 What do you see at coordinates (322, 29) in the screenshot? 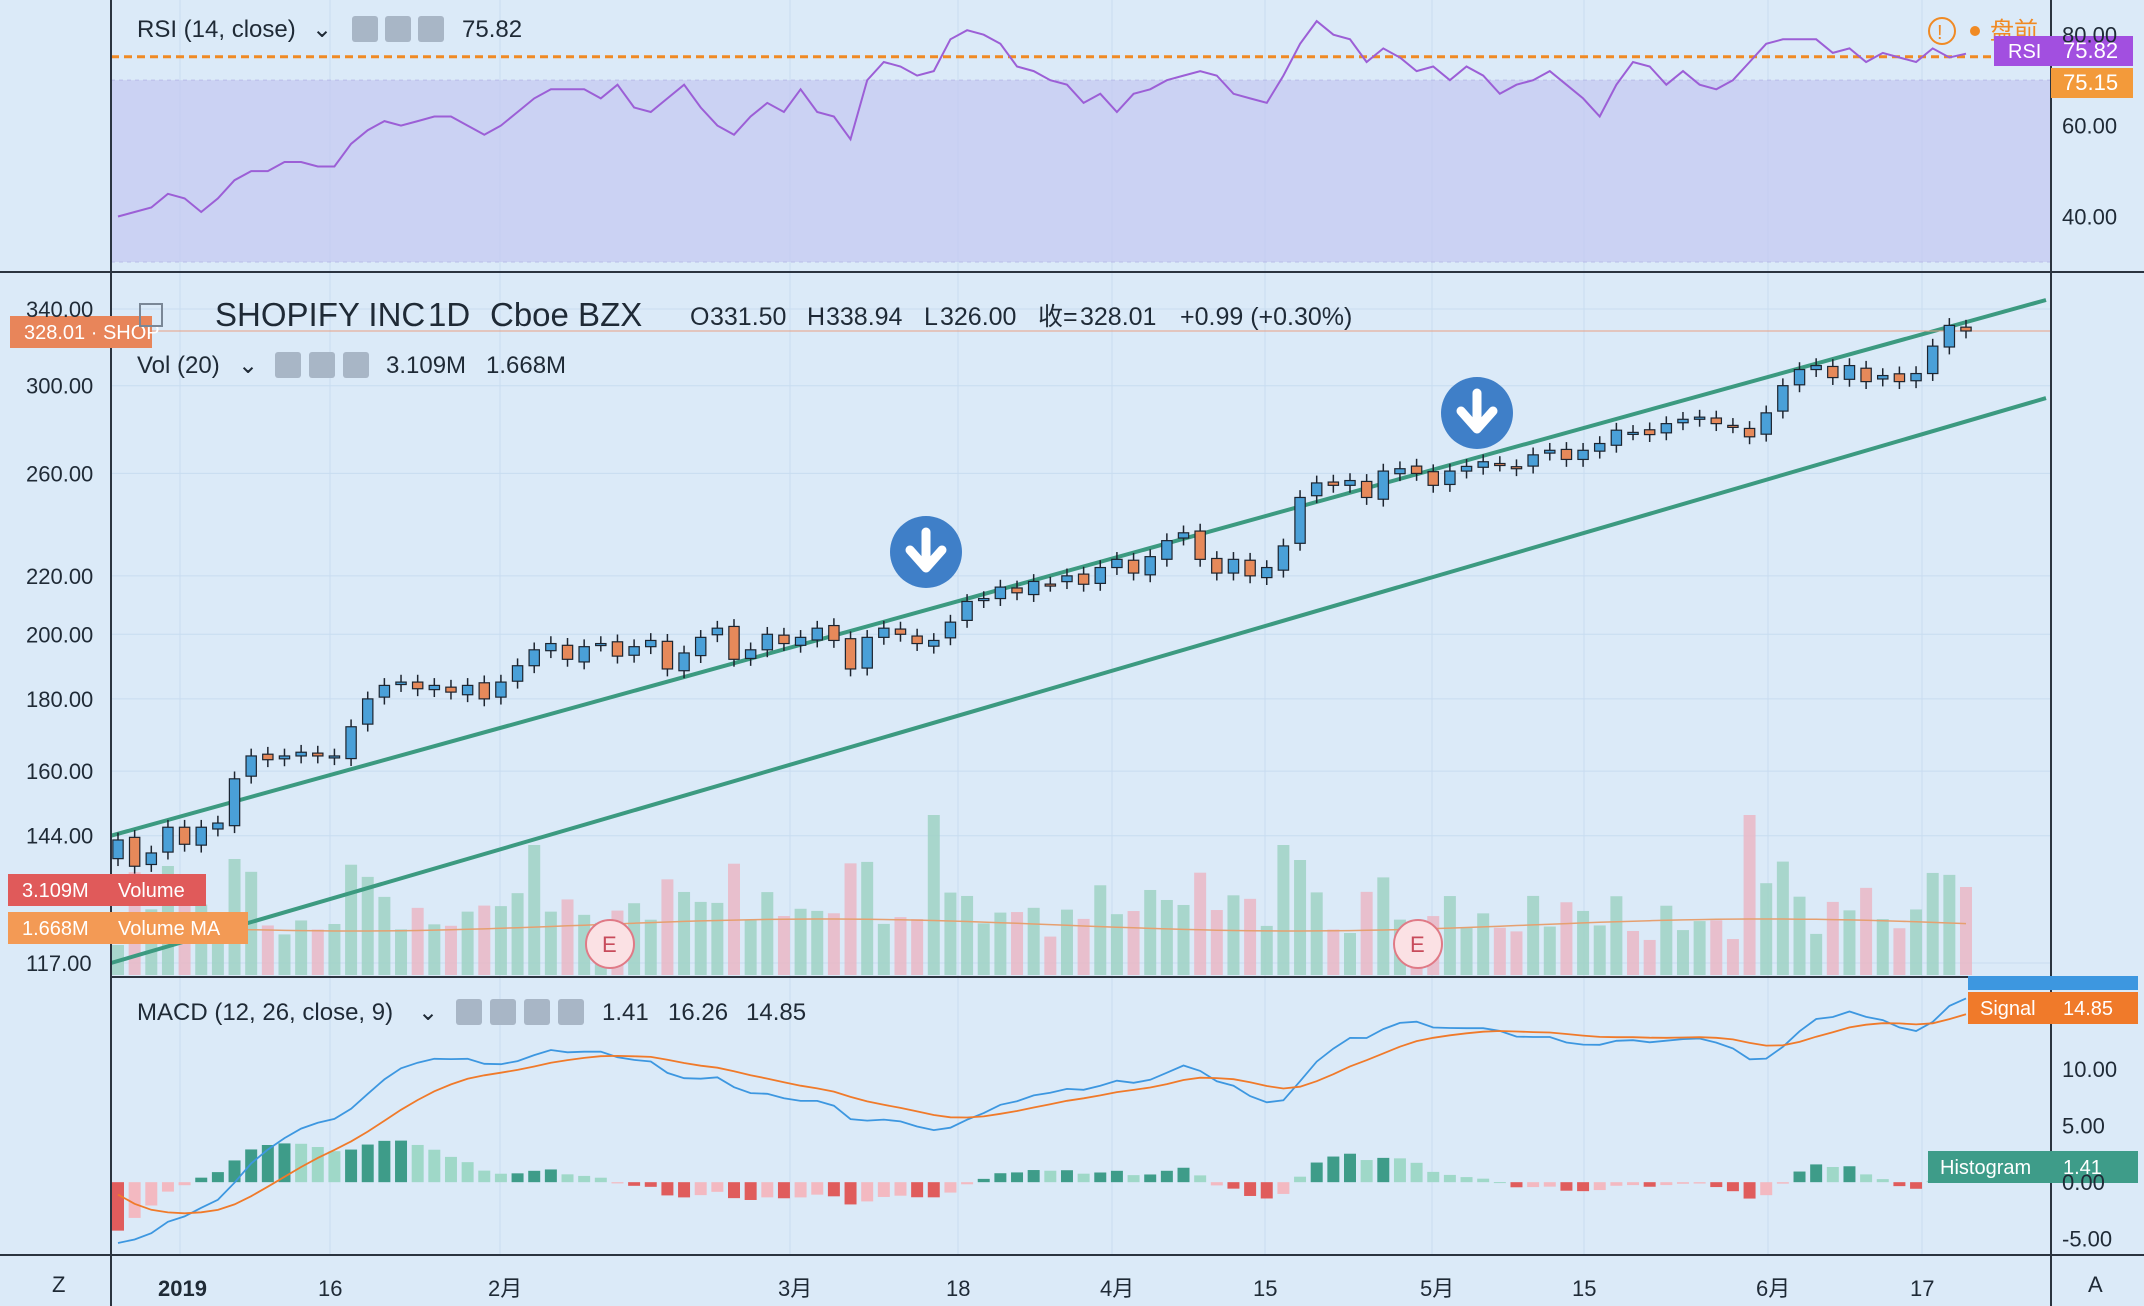
I see `rsi-label-chevron-icon: ⌄` at bounding box center [322, 29].